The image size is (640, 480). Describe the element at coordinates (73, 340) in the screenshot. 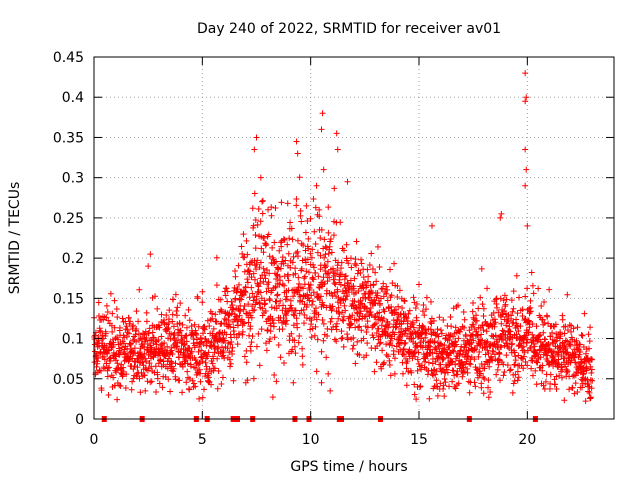

I see `y-tick-label: 0.1` at that location.